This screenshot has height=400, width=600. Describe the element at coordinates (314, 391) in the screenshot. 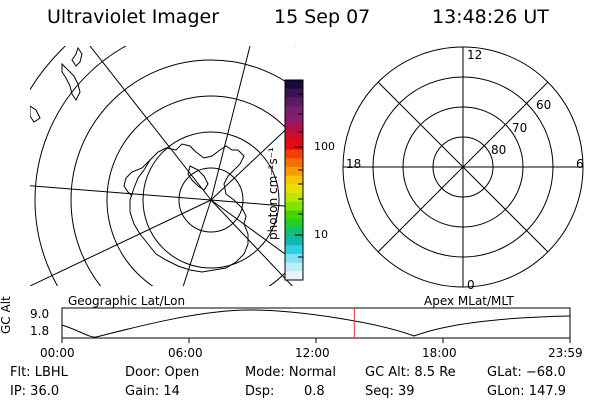

I see `dsp-value: 0.8` at that location.